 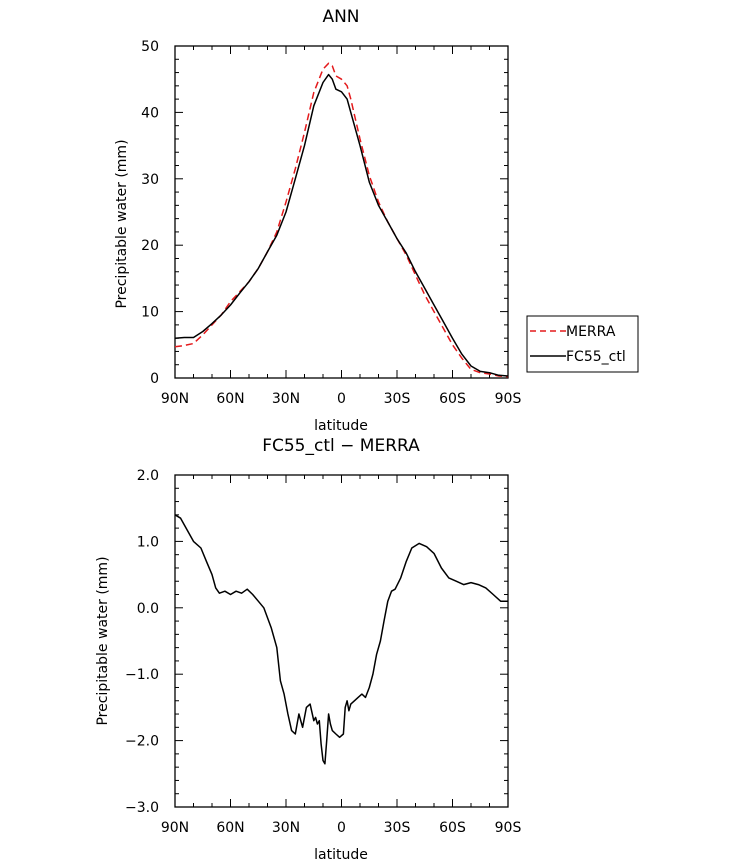 What do you see at coordinates (148, 476) in the screenshot?
I see `y-tick-label: 2.0` at bounding box center [148, 476].